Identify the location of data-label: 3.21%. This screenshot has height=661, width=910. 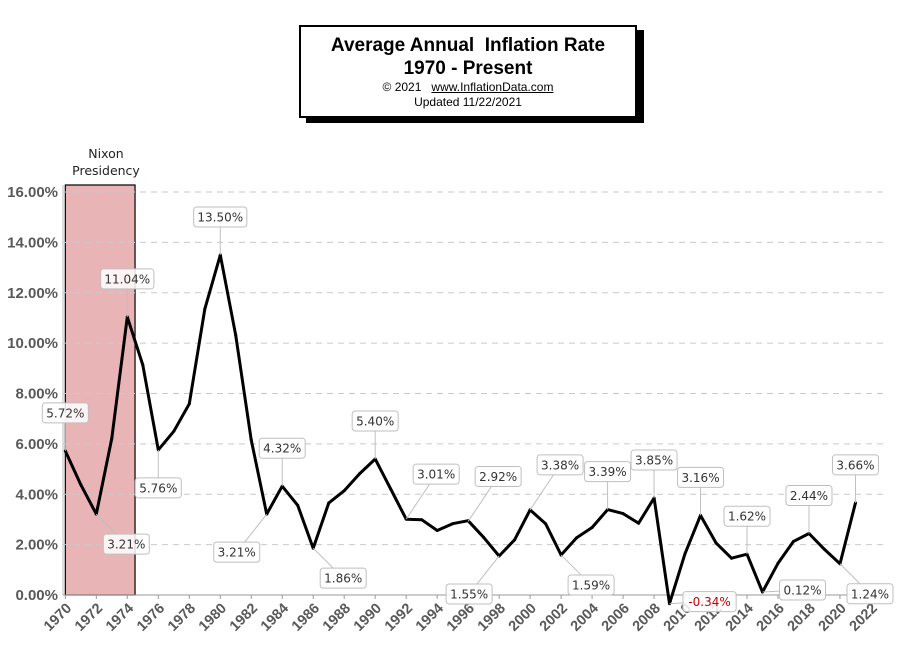
(237, 553).